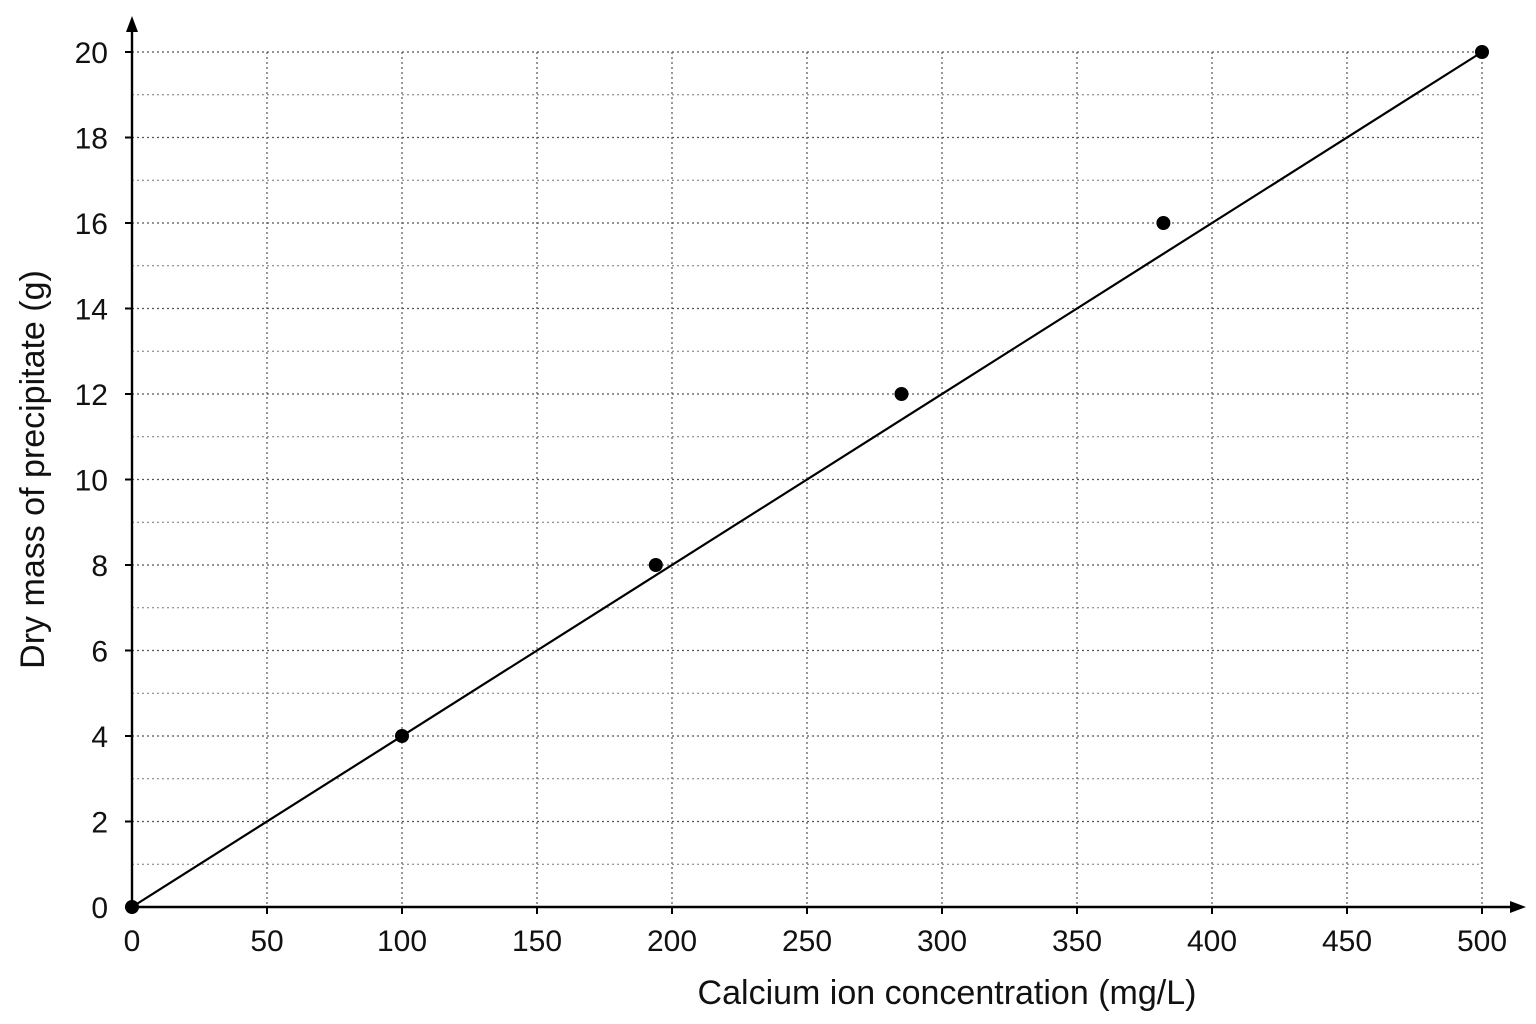 The height and width of the screenshot is (1024, 1536). Describe the element at coordinates (99, 823) in the screenshot. I see `y-tick-label: 2` at that location.